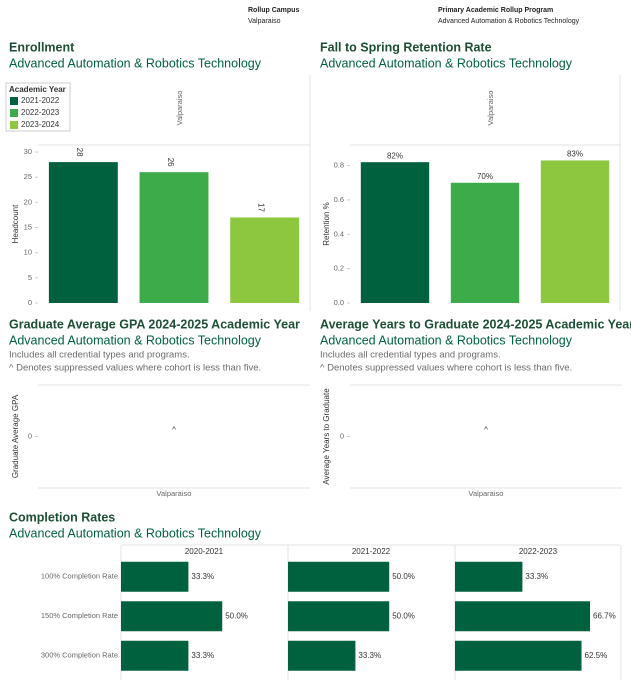 Image resolution: width=631 pixels, height=688 pixels. What do you see at coordinates (15, 436) in the screenshot?
I see `y-axis-label: Graduate Average GPA` at bounding box center [15, 436].